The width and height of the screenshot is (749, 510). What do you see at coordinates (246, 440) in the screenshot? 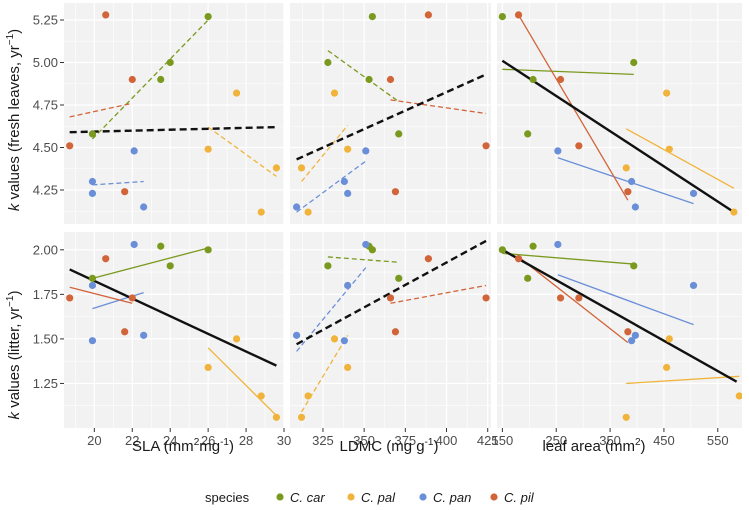
I see `x-tick-label: 28` at bounding box center [246, 440].